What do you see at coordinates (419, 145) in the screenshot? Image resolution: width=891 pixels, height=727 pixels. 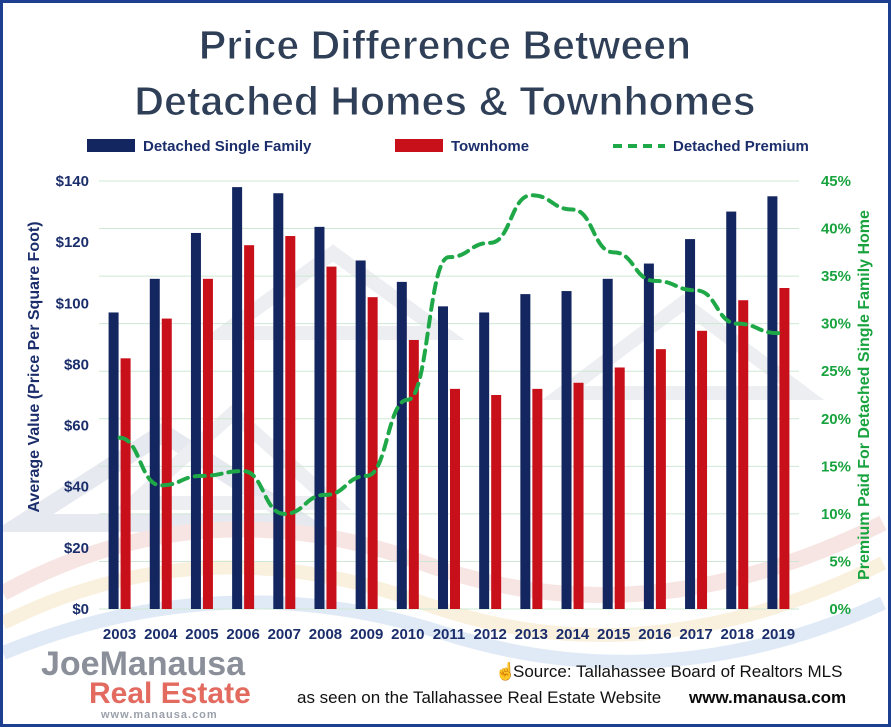 I see `legend-swatch-townhome` at bounding box center [419, 145].